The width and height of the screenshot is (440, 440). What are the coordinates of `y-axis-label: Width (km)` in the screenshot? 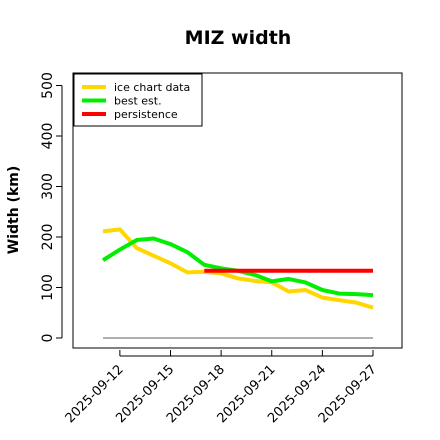 It's located at (14, 210).